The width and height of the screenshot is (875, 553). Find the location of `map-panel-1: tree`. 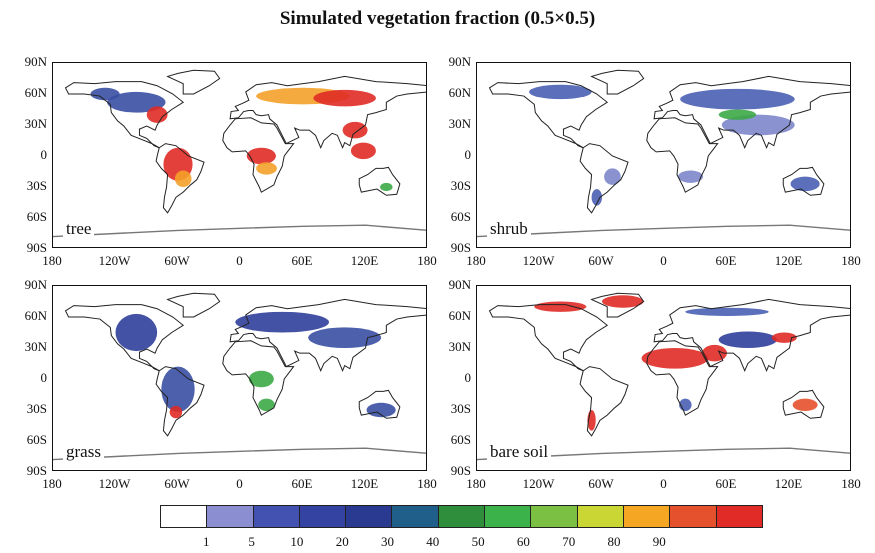

map-panel-1: tree is located at coordinates (239, 155).